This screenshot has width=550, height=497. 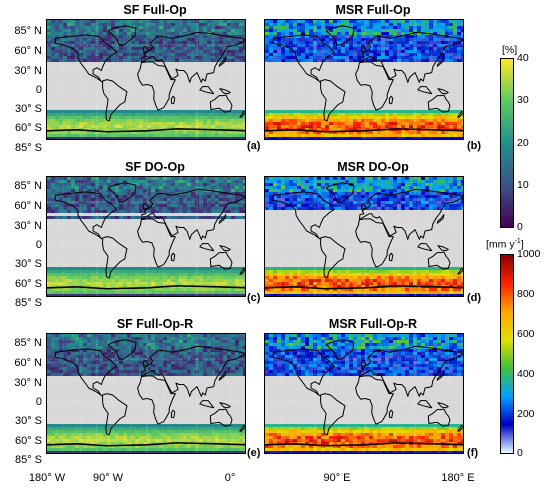 I want to click on map-panel-a, so click(x=146, y=79).